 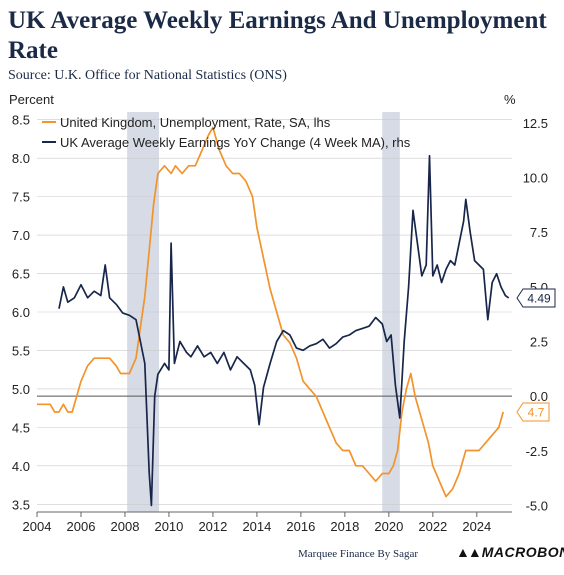 What do you see at coordinates (21, 504) in the screenshot?
I see `left-tick-label: 3.5` at bounding box center [21, 504].